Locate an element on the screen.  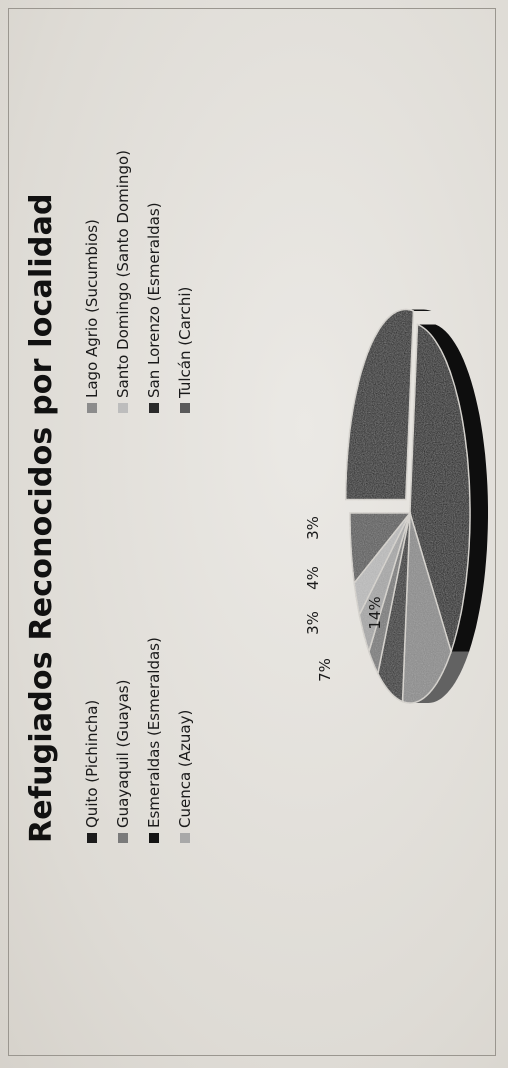
pie-data-label: 4% is located at coordinates (313, 578).